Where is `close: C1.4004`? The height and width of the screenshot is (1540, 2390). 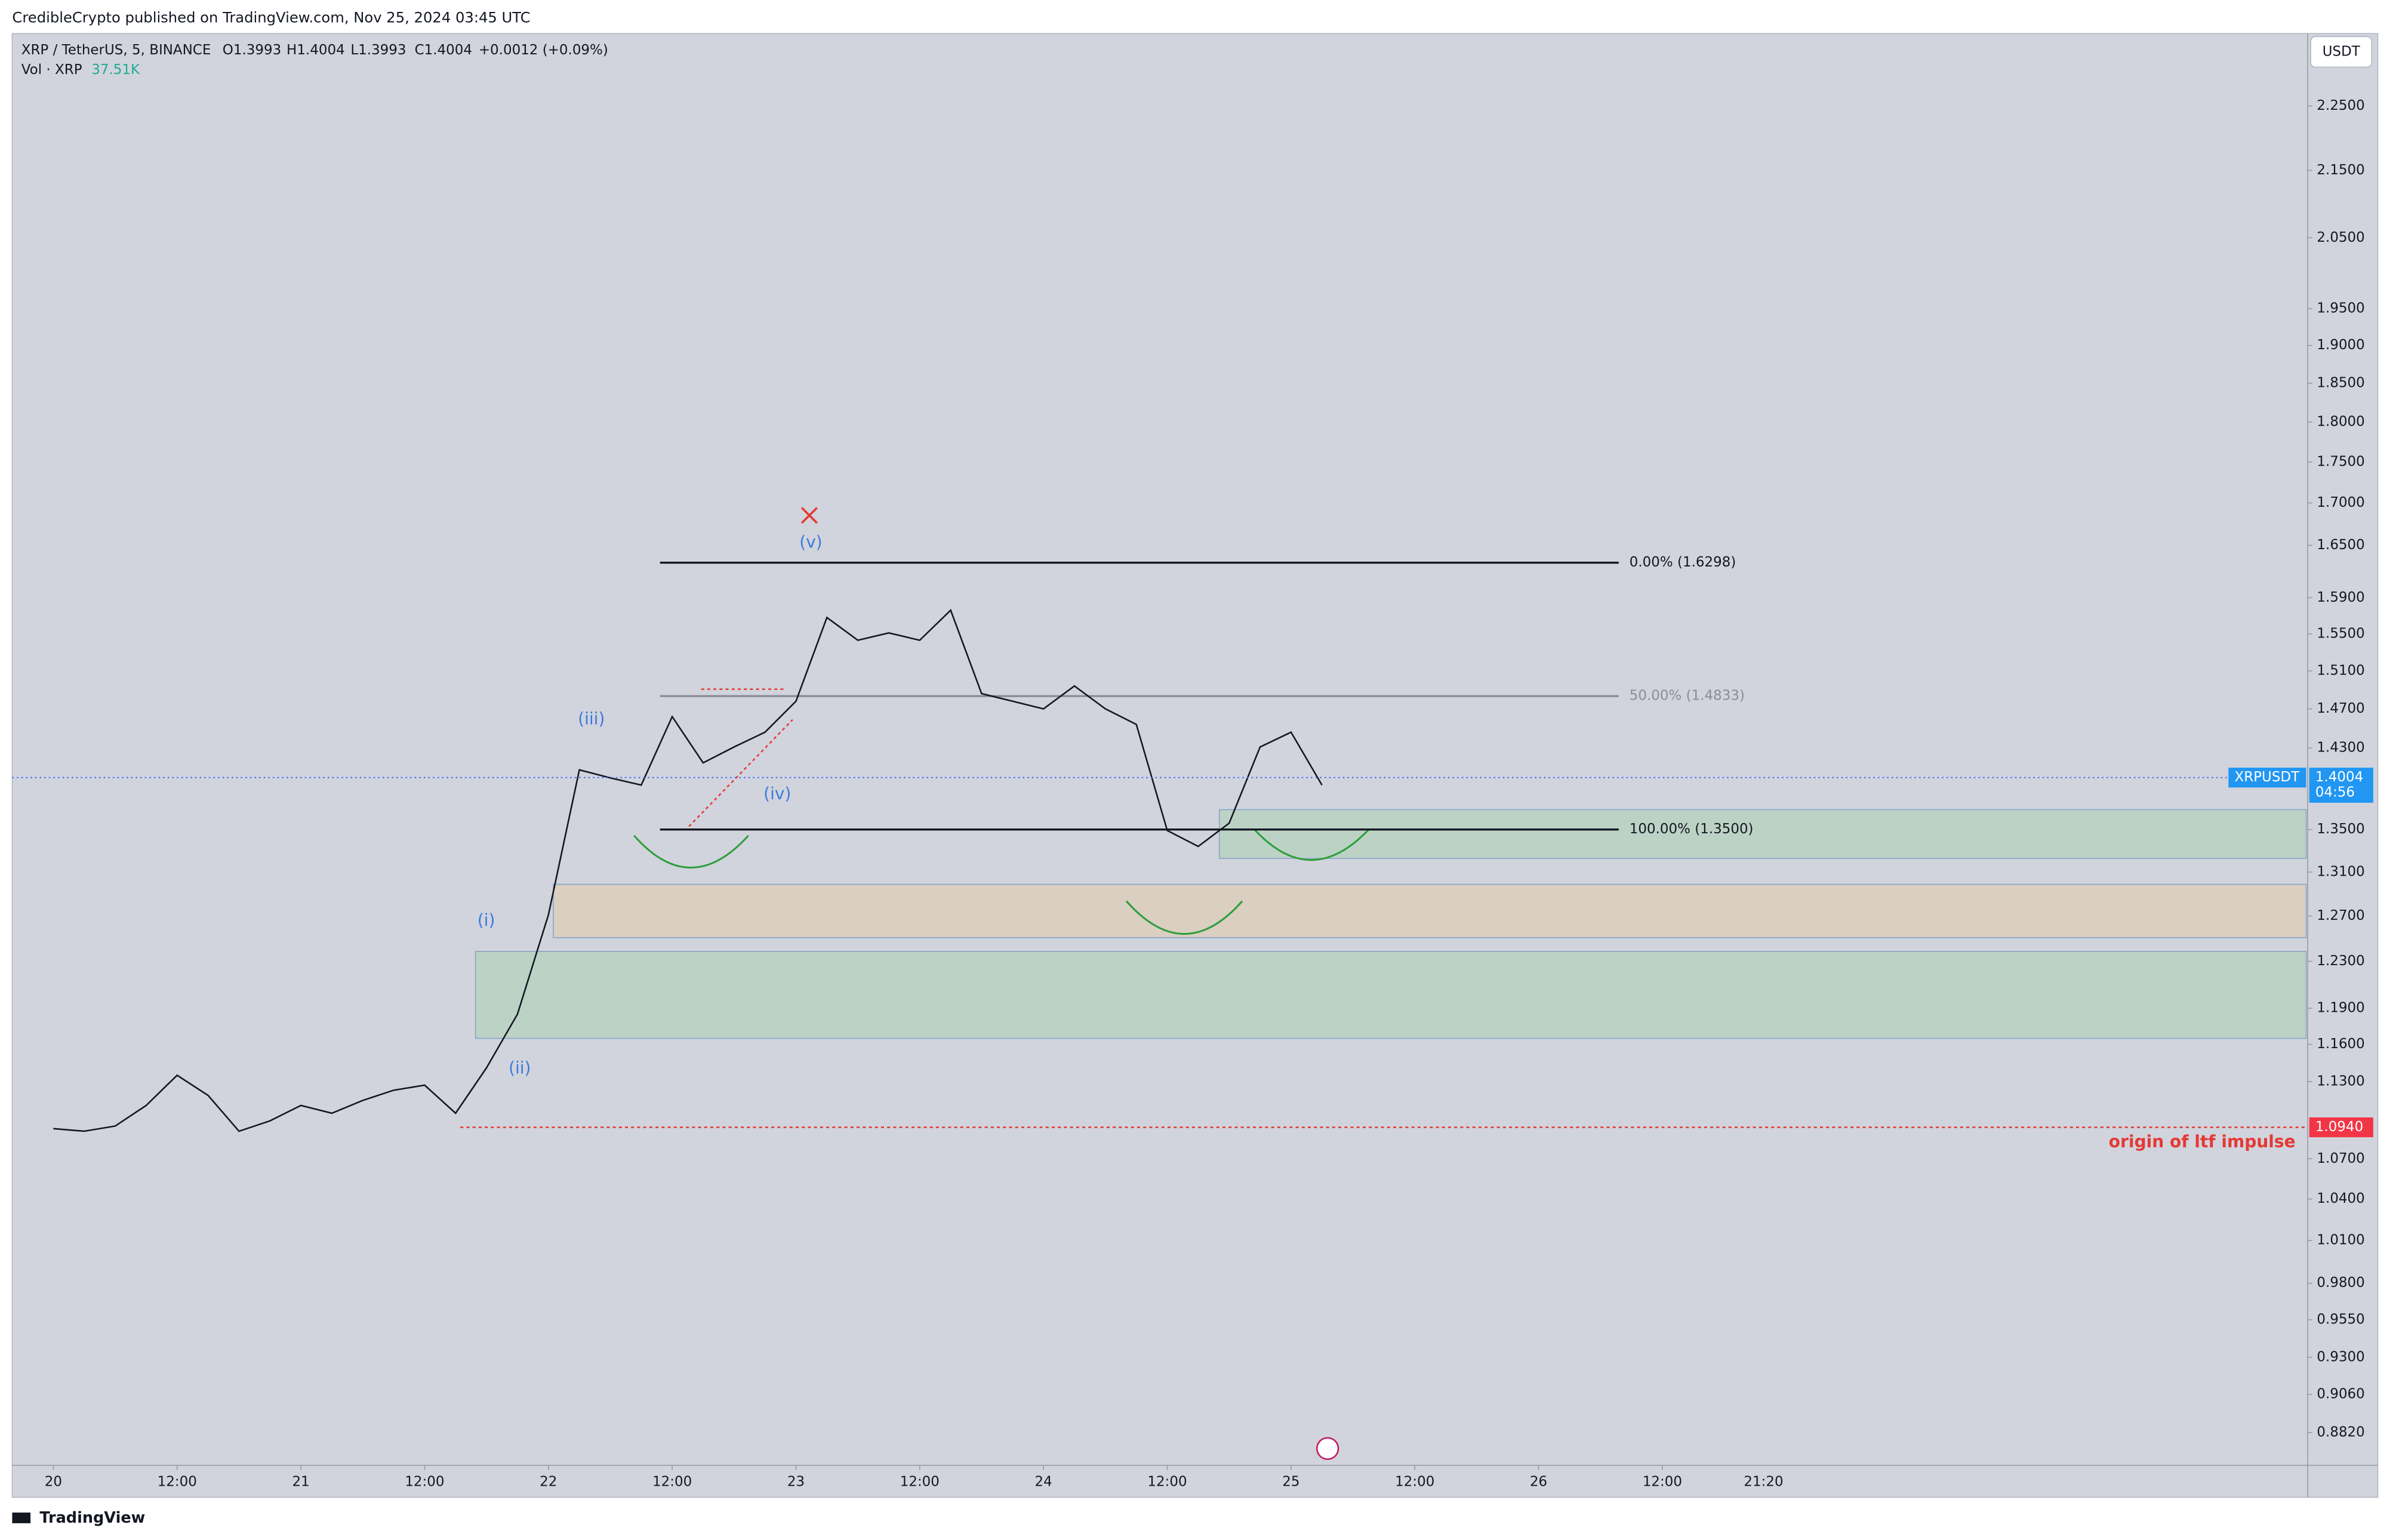 close: C1.4004 is located at coordinates (444, 50).